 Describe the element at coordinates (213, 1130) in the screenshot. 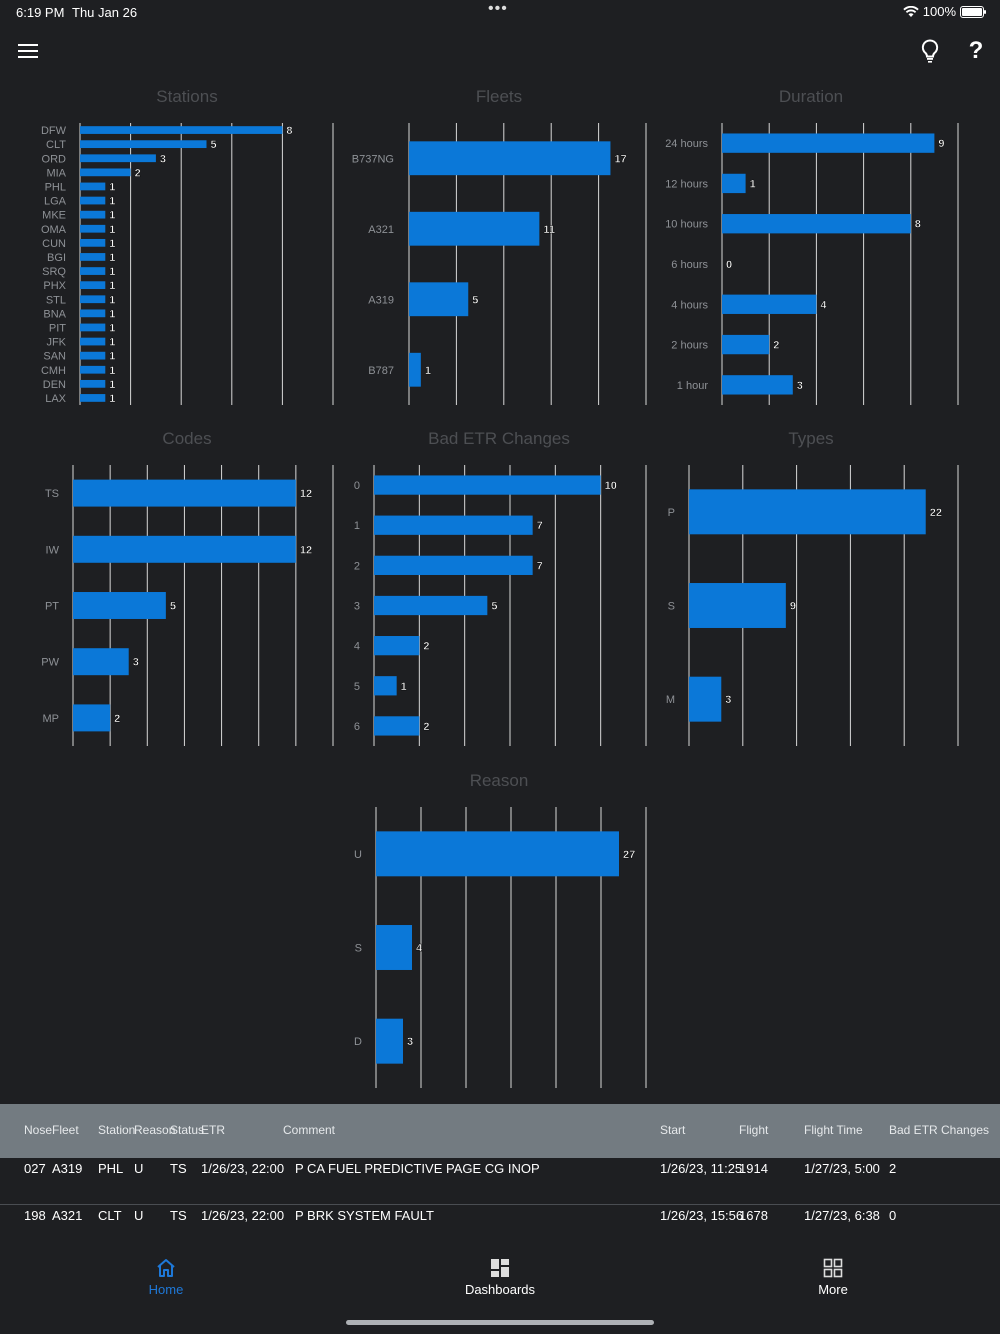

I see `col-header-etr: ETR` at that location.